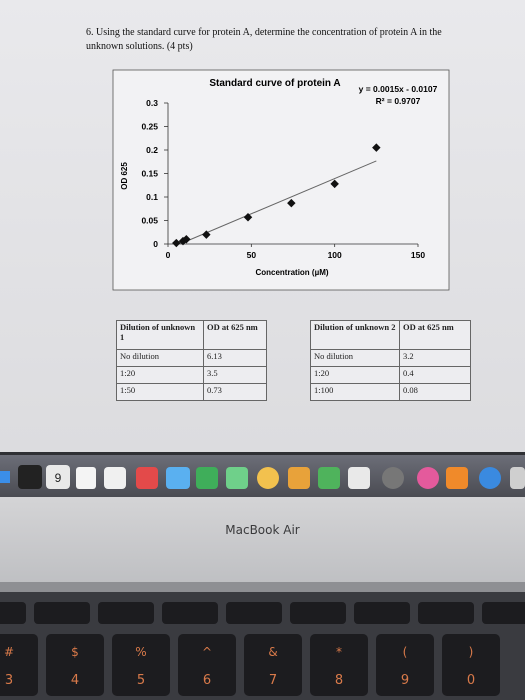 Image resolution: width=525 pixels, height=700 pixels. Describe the element at coordinates (149, 174) in the screenshot. I see `y-tick-label: 0.15` at that location.